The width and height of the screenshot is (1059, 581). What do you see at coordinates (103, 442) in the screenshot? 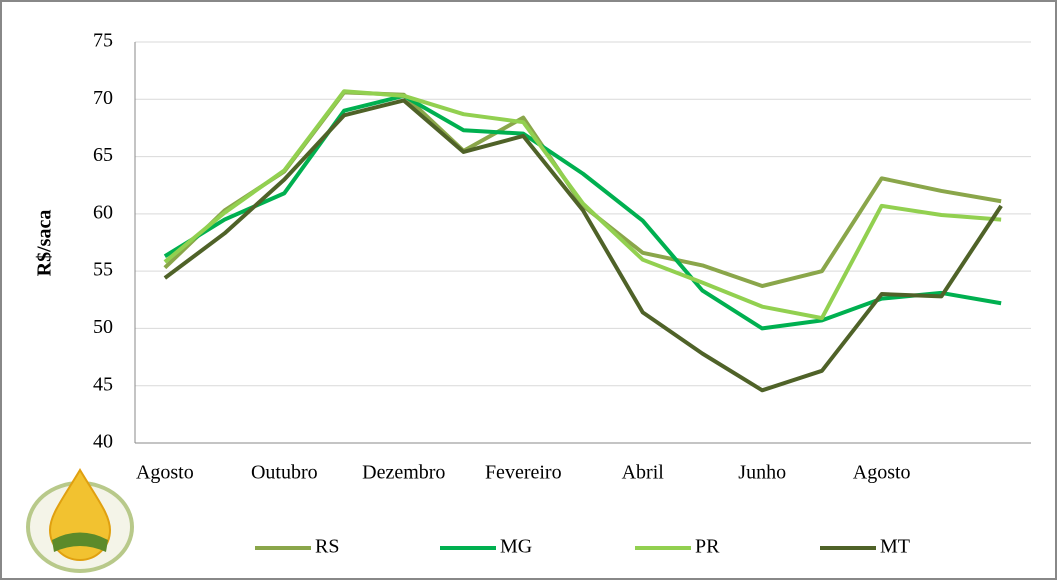
I see `y-tick-label: 40` at bounding box center [103, 442].